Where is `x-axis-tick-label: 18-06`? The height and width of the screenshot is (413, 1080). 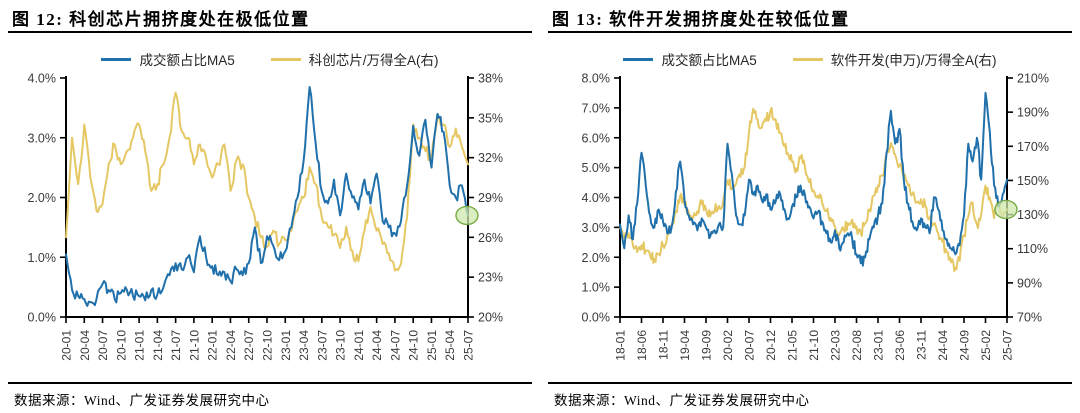
x-axis-tick-label: 18-06 is located at coordinates (642, 345).